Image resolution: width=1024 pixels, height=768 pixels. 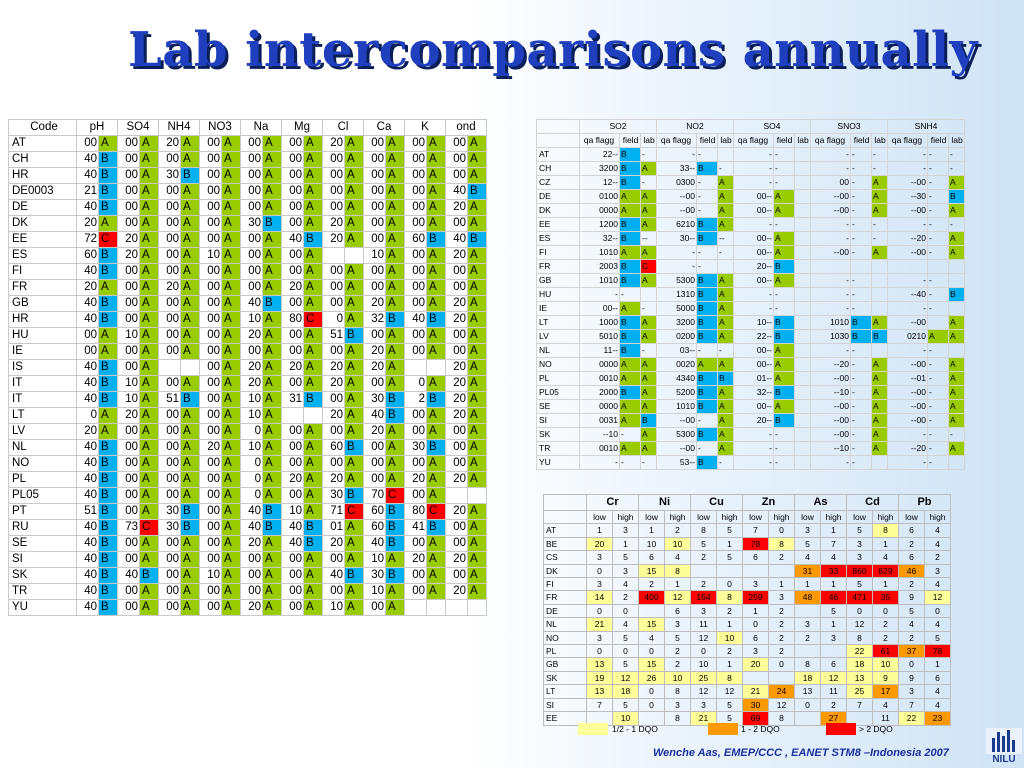 I want to click on row-code: DE, so click(x=565, y=611).